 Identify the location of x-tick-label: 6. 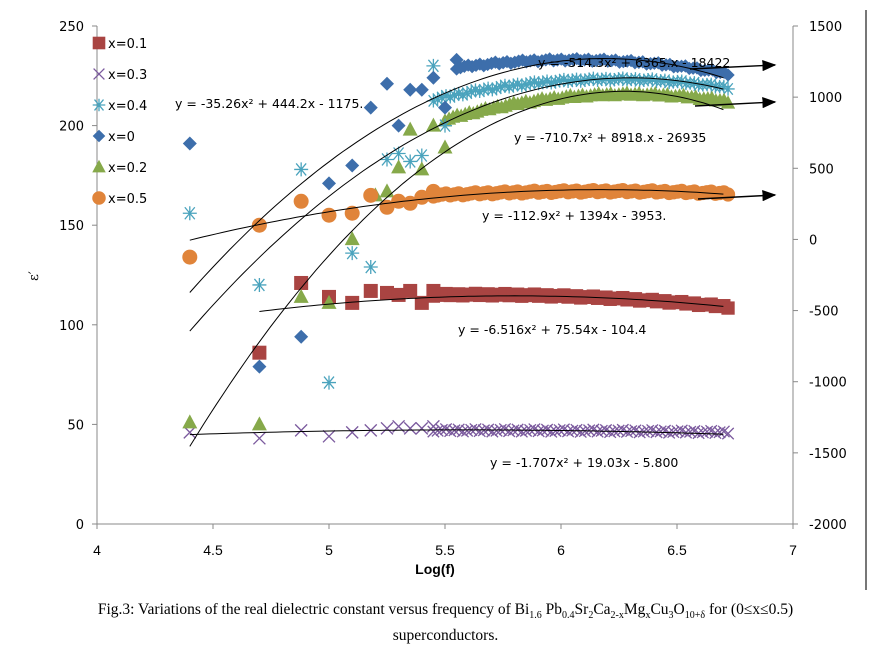
(561, 550).